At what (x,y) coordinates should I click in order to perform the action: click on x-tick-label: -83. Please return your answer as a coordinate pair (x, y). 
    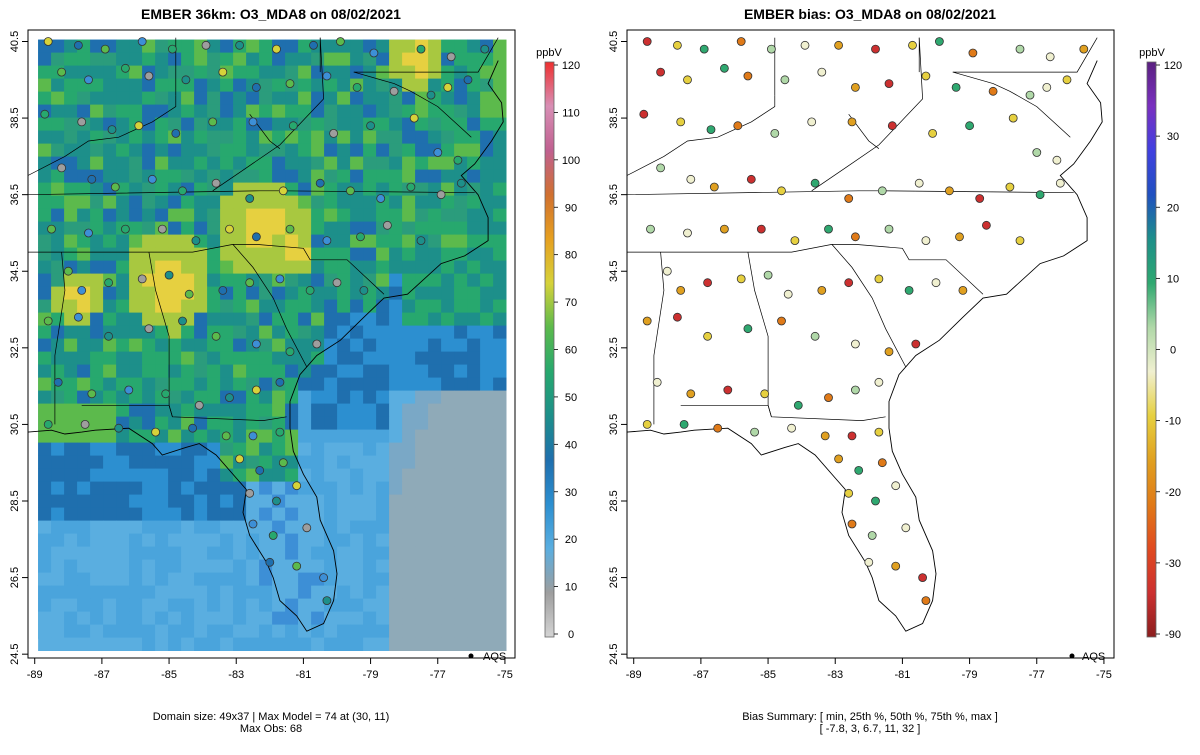
    Looking at the image, I should click on (236, 675).